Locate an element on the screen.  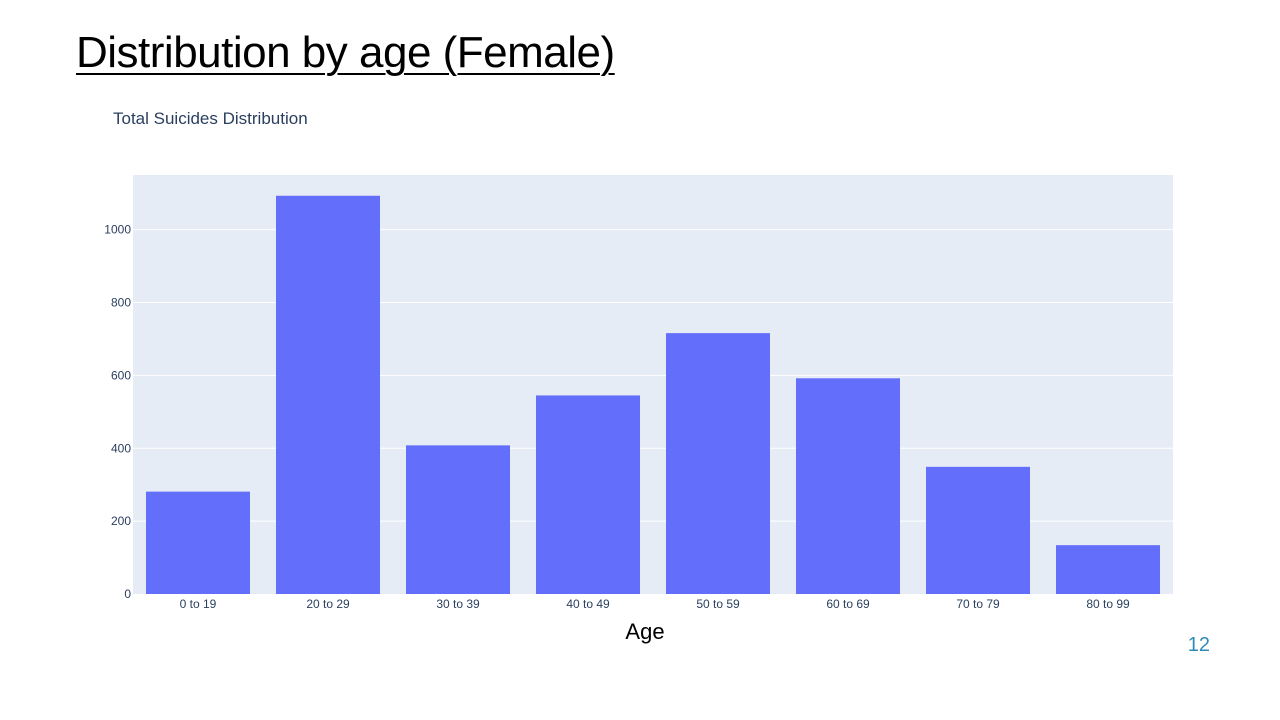
y-tick-label: 400 is located at coordinates (121, 448).